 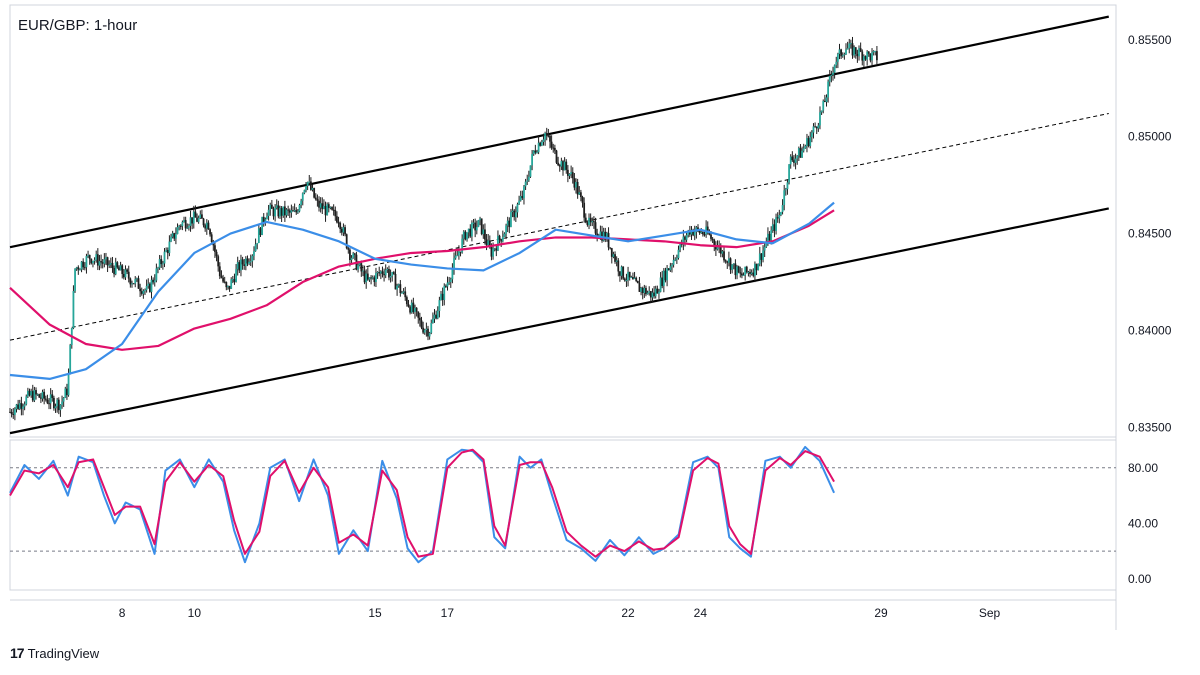 What do you see at coordinates (628, 613) in the screenshot?
I see `time-tick-label: 22` at bounding box center [628, 613].